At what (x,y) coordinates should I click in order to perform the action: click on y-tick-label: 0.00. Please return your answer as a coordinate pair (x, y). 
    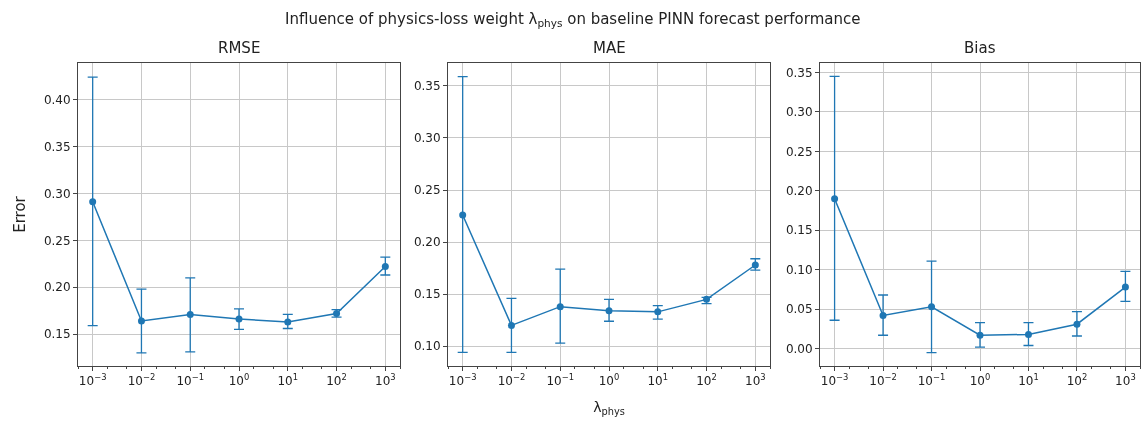
    Looking at the image, I should click on (799, 348).